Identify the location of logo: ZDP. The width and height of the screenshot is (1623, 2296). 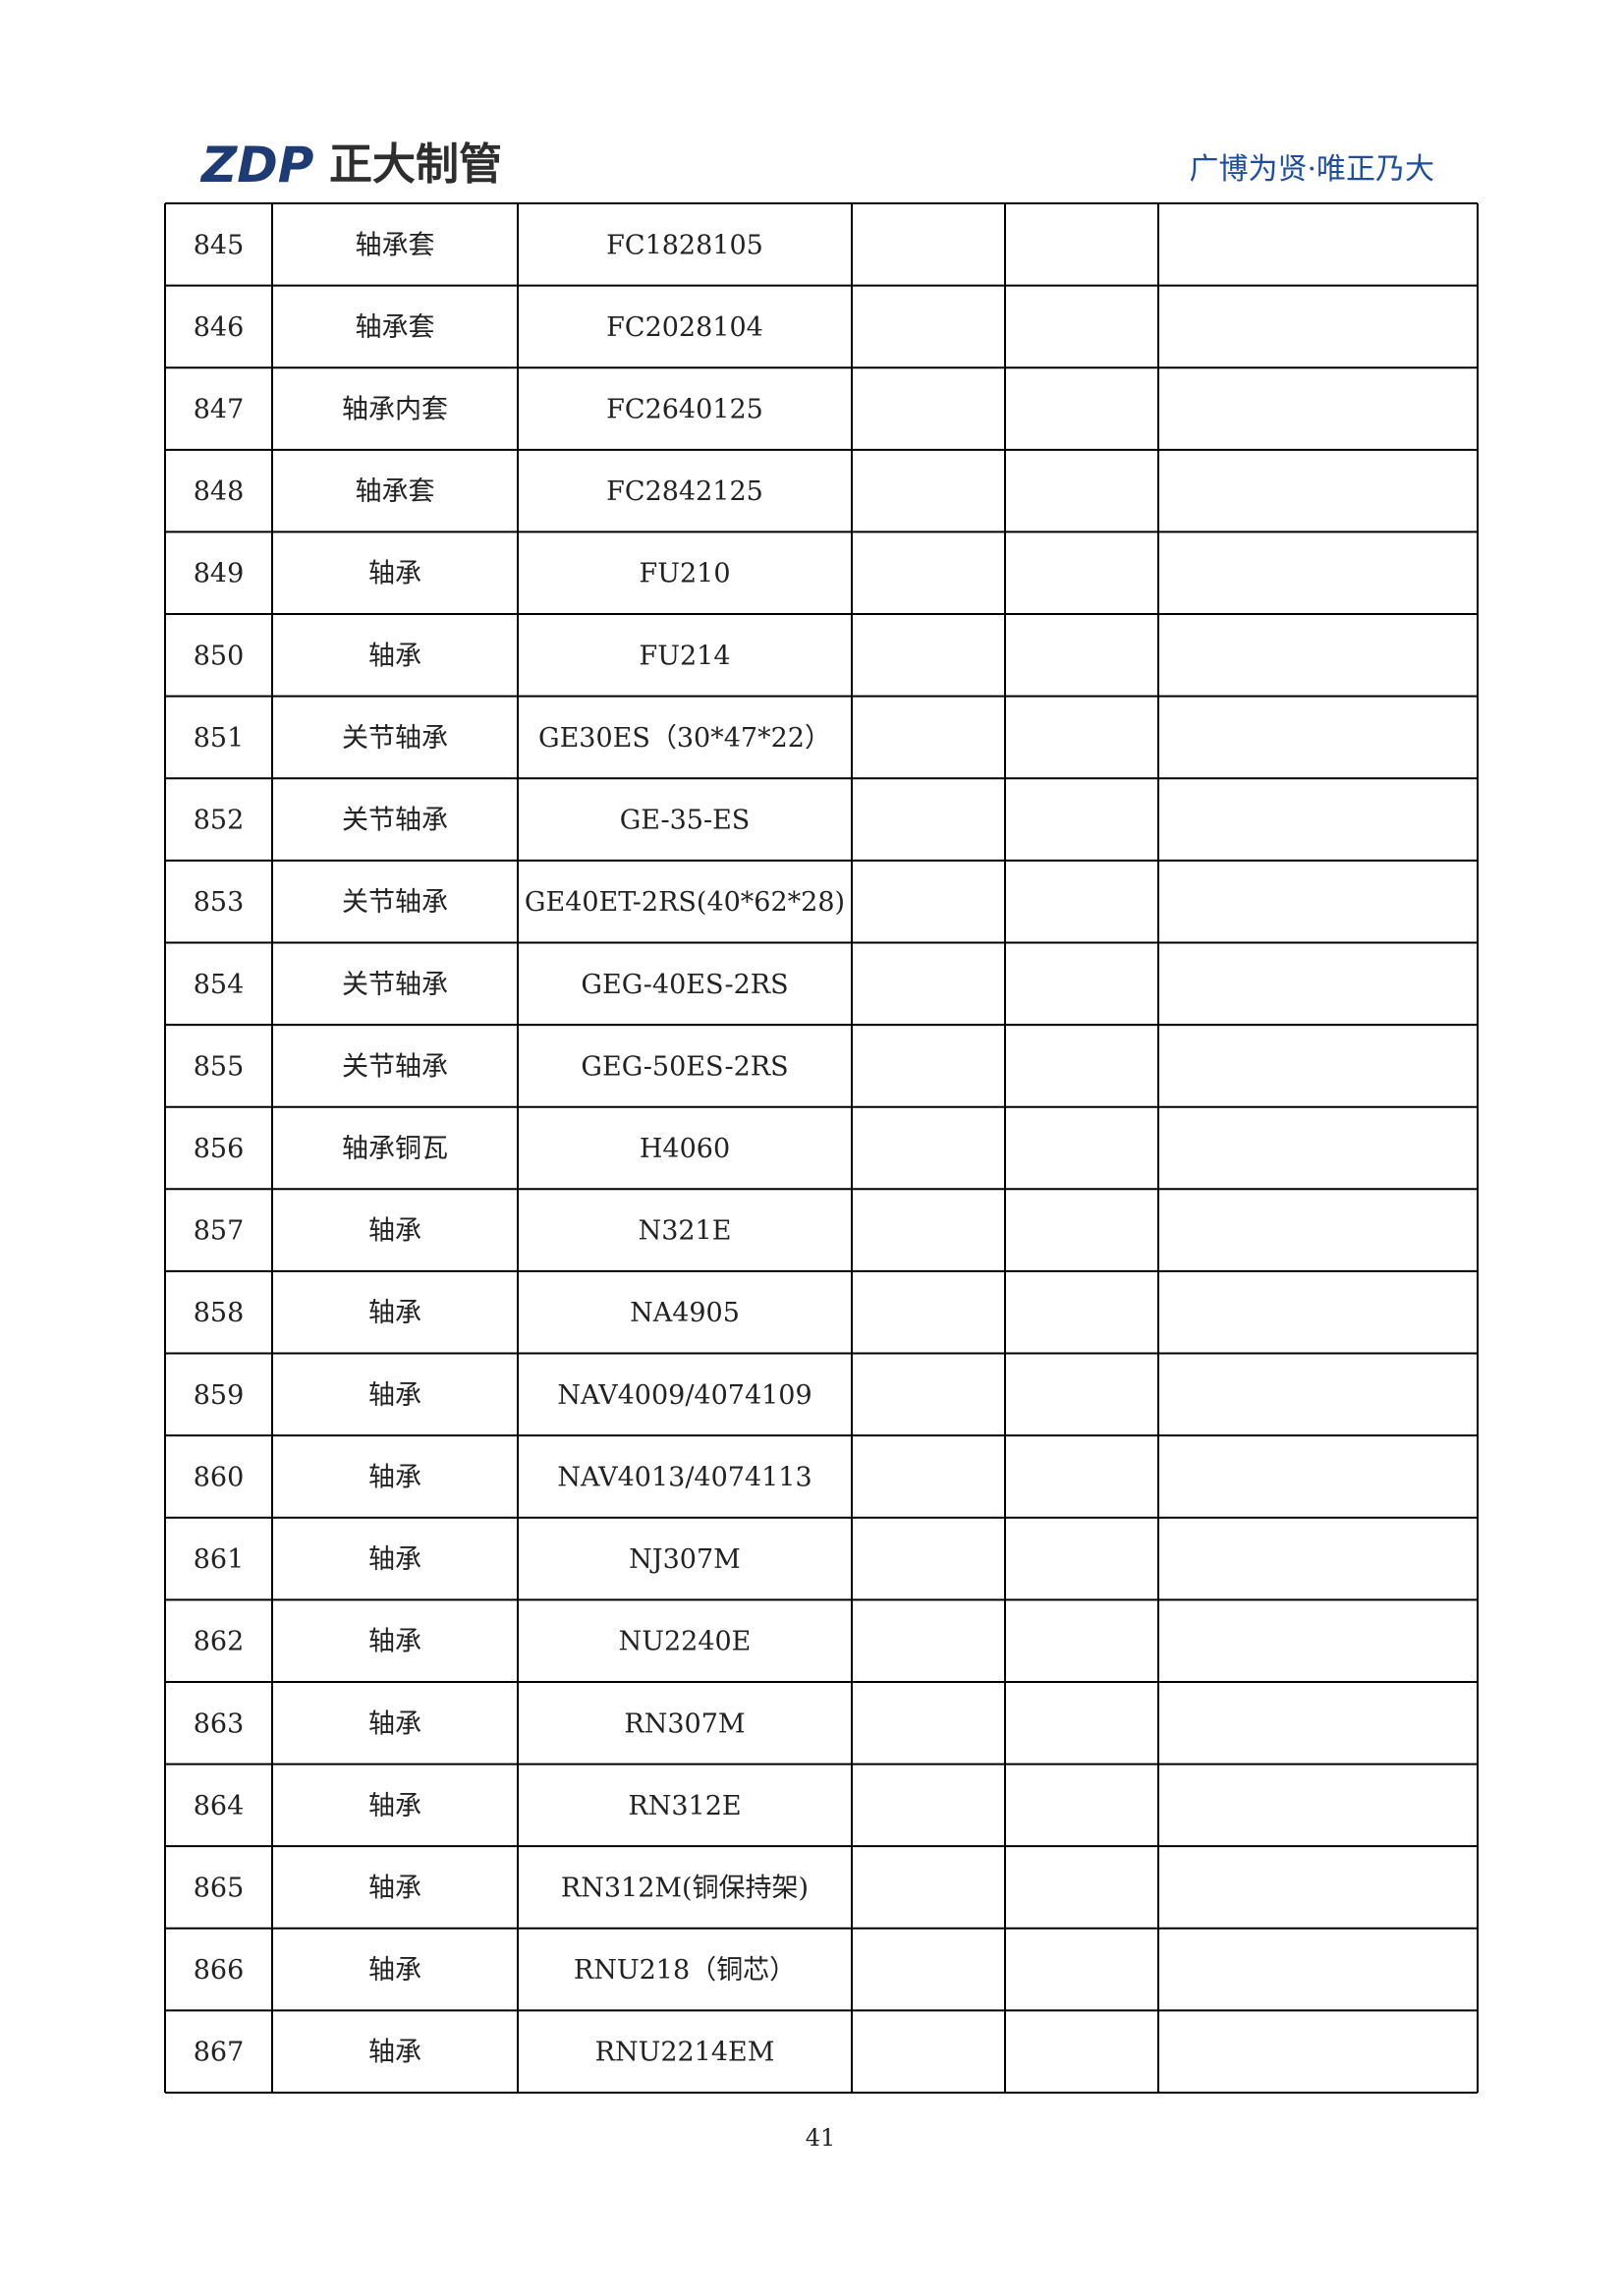
(256, 165).